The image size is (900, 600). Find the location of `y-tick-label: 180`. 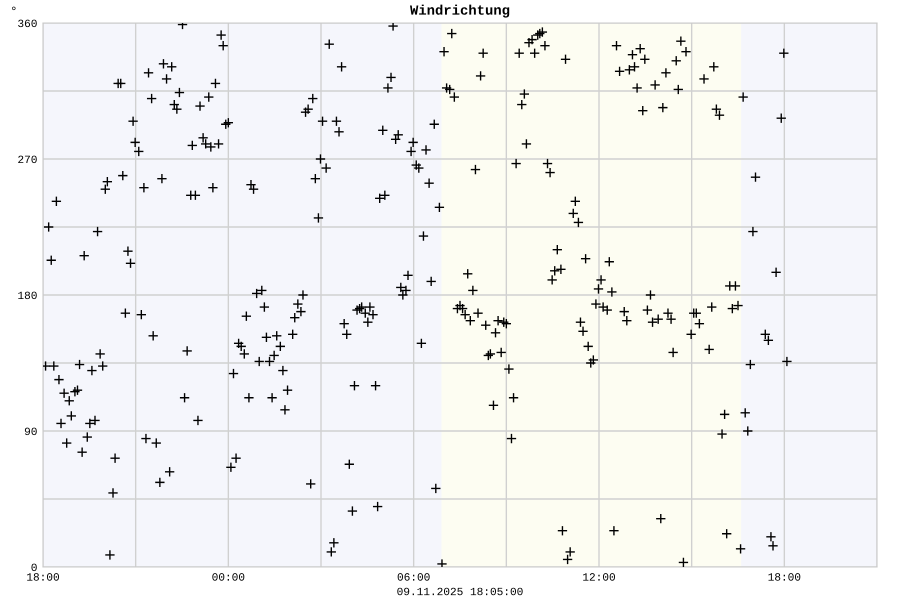

y-tick-label: 180 is located at coordinates (27, 296).